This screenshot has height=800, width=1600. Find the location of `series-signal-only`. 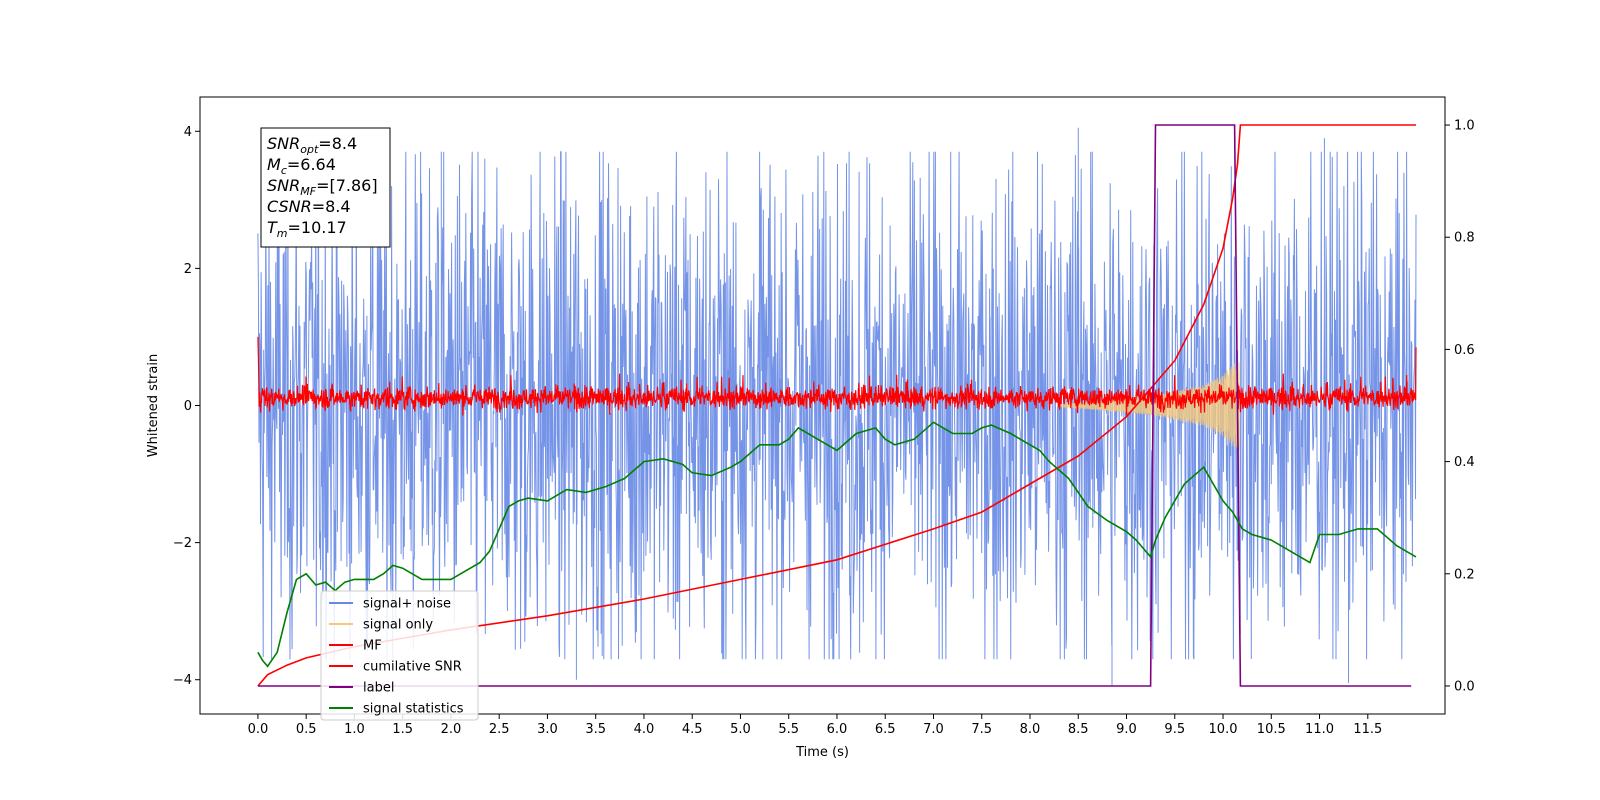

series-signal-only is located at coordinates (1149, 406).